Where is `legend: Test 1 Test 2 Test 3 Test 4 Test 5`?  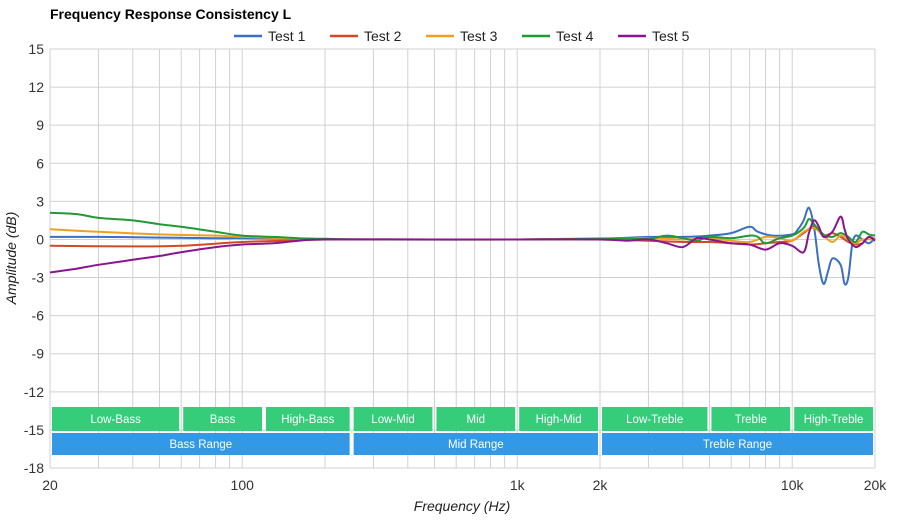
legend: Test 1 Test 2 Test 3 Test 4 Test 5 is located at coordinates (462, 36).